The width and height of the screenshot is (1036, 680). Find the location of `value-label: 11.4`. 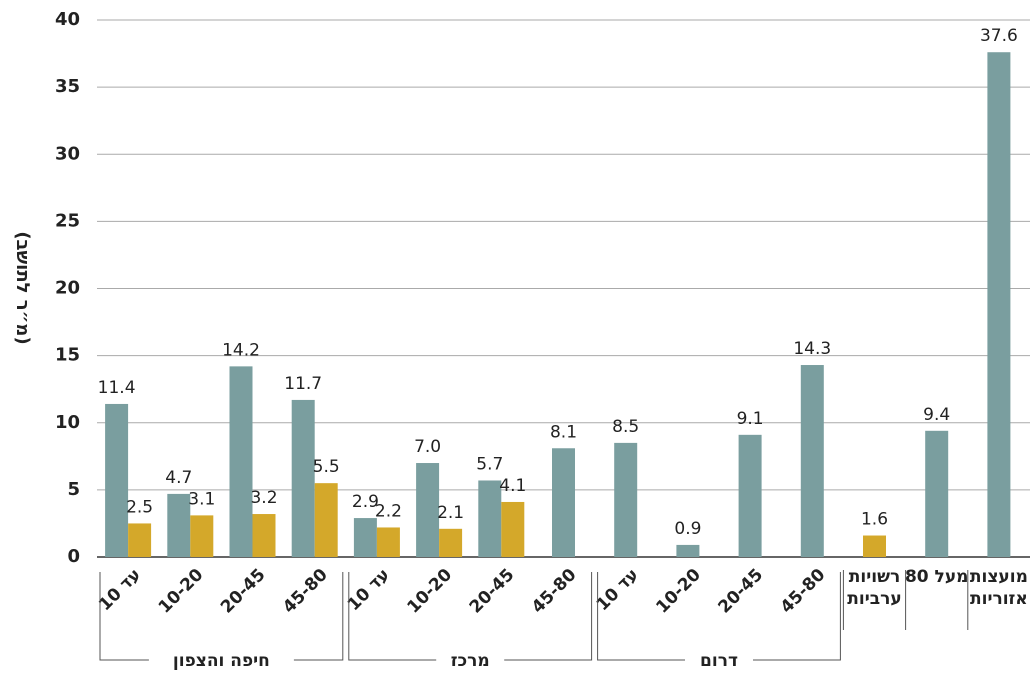

value-label: 11.4 is located at coordinates (117, 388).